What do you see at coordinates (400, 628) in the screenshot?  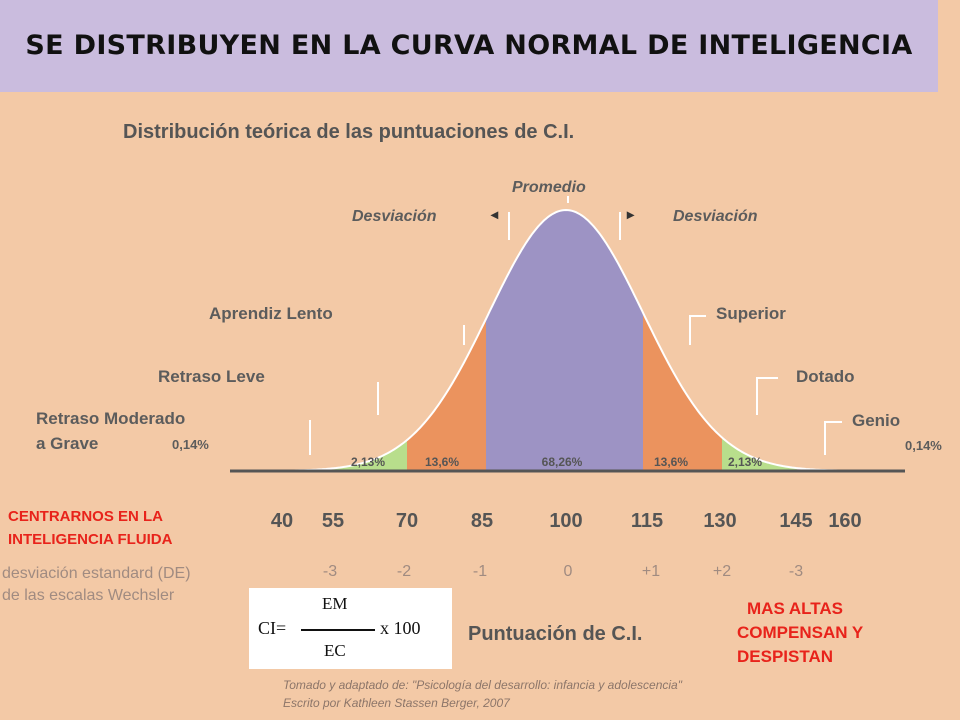 I see `formula-multiplier: x 100` at bounding box center [400, 628].